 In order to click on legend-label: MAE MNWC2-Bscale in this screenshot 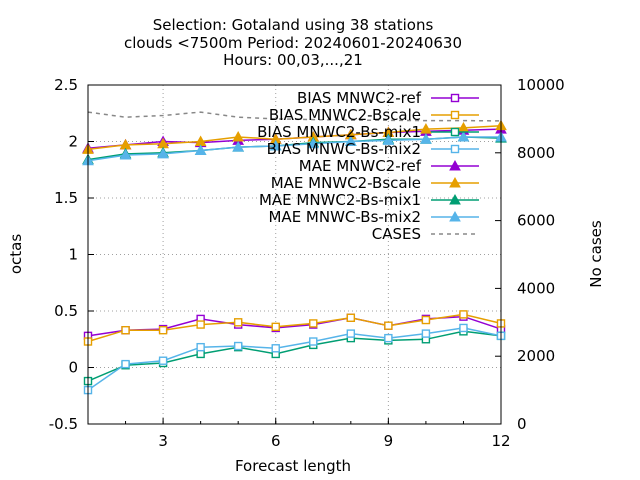, I will do `click(346, 183)`.